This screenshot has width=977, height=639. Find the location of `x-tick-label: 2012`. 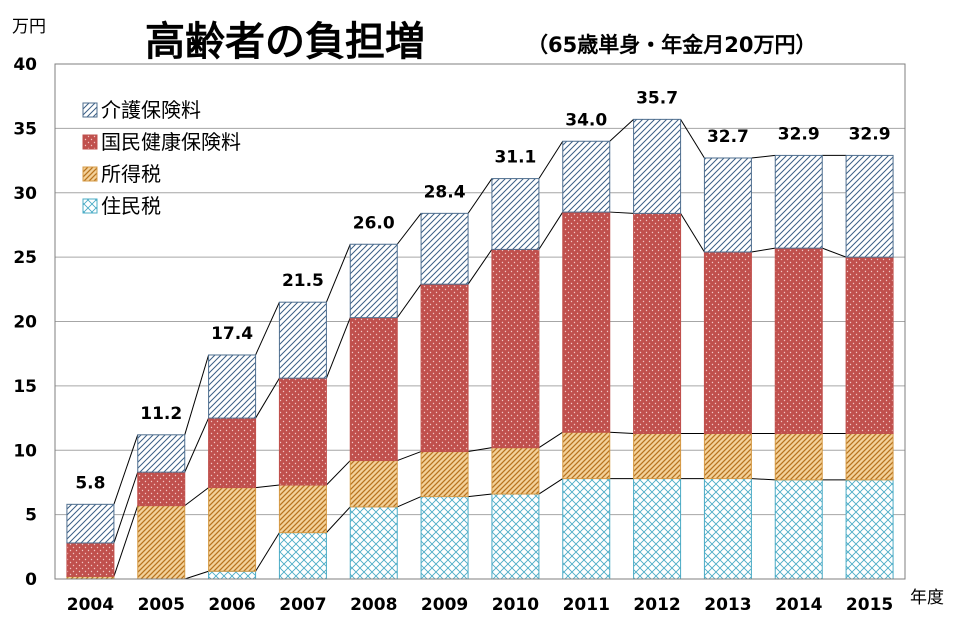

x-tick-label: 2012 is located at coordinates (656, 605).